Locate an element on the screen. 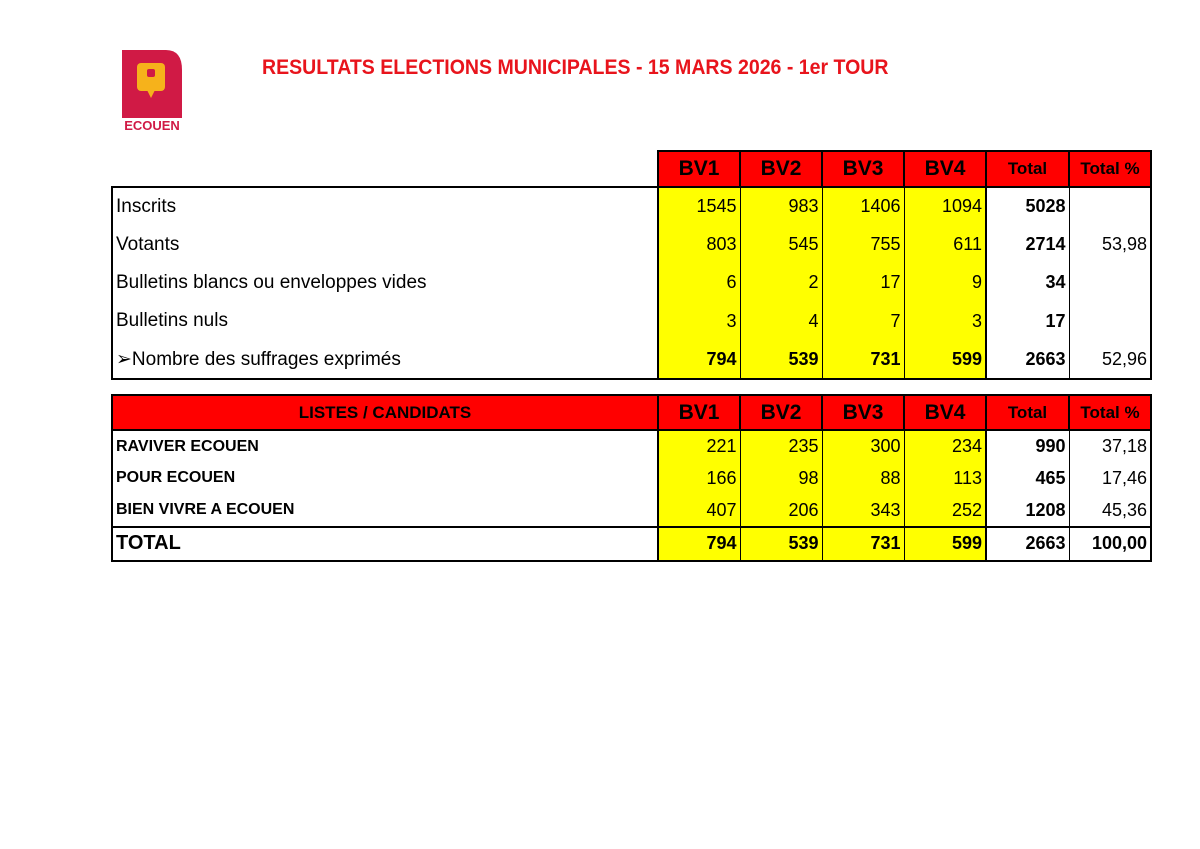 The width and height of the screenshot is (1200, 849). bv3-value: 7 is located at coordinates (863, 321).